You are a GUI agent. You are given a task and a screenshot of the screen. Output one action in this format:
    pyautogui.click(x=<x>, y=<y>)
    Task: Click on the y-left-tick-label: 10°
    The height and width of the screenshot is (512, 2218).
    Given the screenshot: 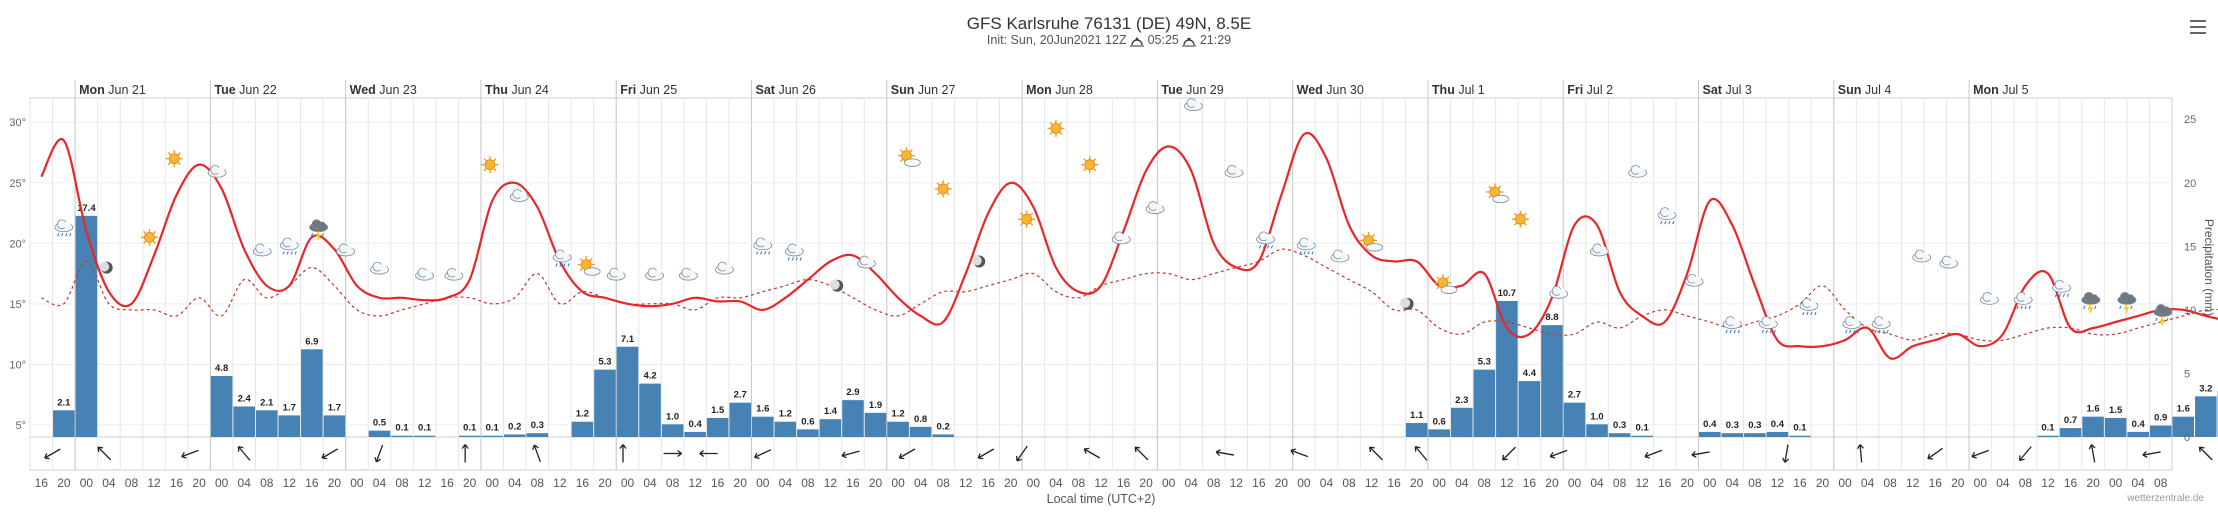 What is the action you would take?
    pyautogui.click(x=17, y=365)
    